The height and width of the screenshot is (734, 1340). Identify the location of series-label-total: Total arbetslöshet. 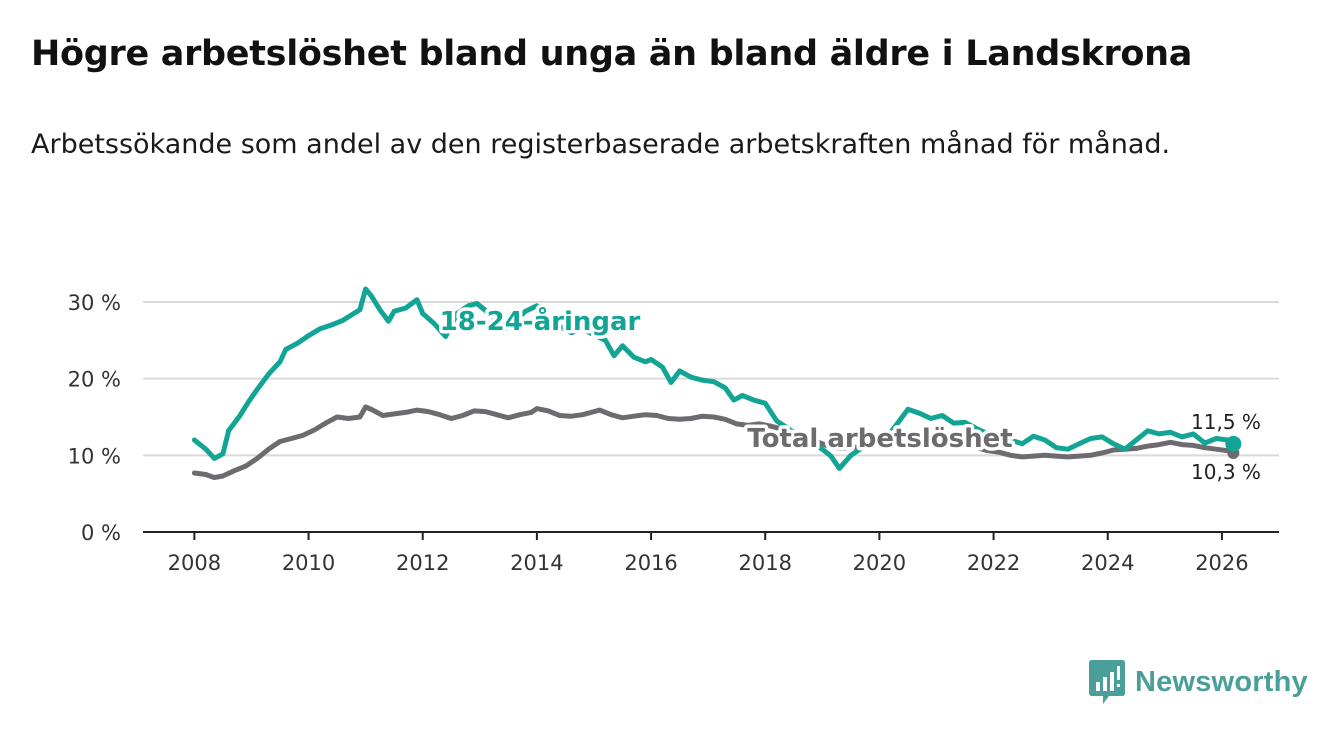
(879, 439).